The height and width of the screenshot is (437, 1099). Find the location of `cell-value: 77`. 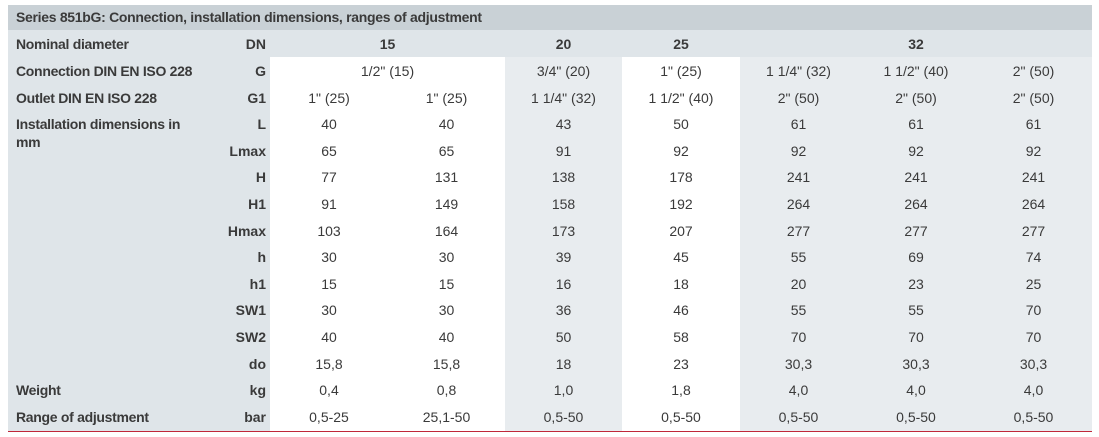

cell-value: 77 is located at coordinates (329, 177).